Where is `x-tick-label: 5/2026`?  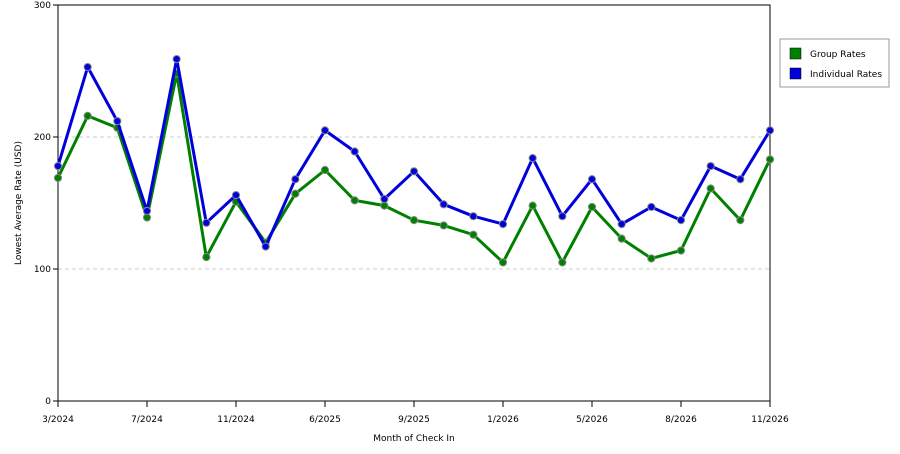 x-tick-label: 5/2026 is located at coordinates (592, 420).